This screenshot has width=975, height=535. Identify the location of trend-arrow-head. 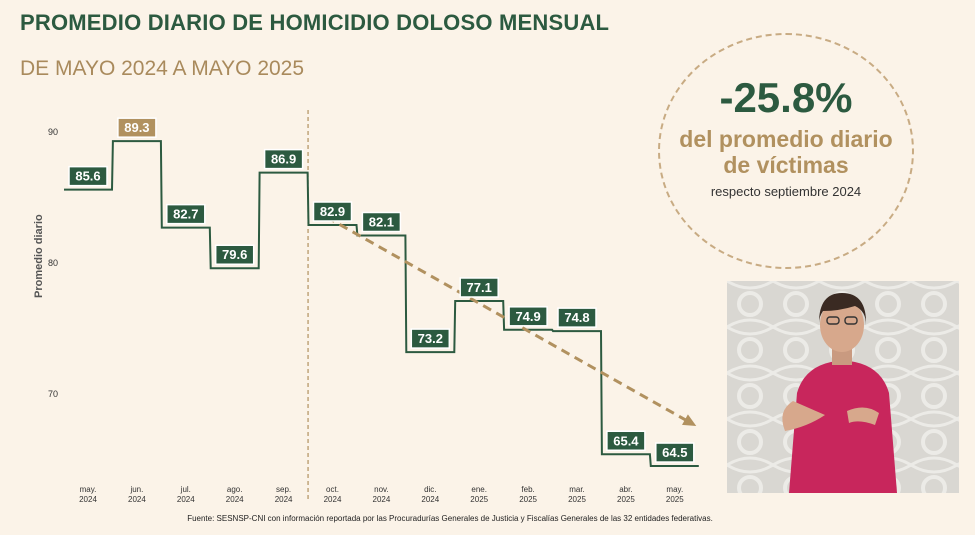
(689, 420).